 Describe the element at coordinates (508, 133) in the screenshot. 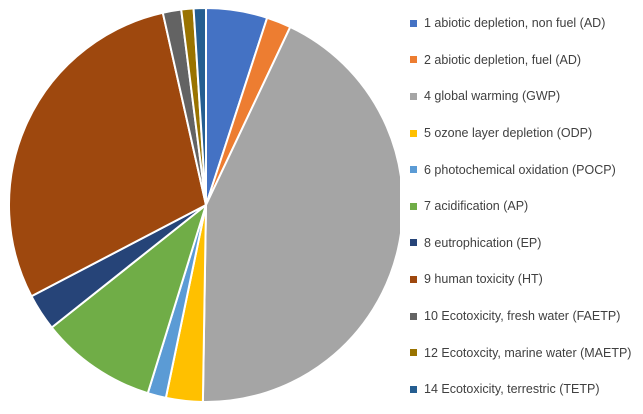

I see `legend-label: 5 ozone layer depletion (ODP)` at that location.